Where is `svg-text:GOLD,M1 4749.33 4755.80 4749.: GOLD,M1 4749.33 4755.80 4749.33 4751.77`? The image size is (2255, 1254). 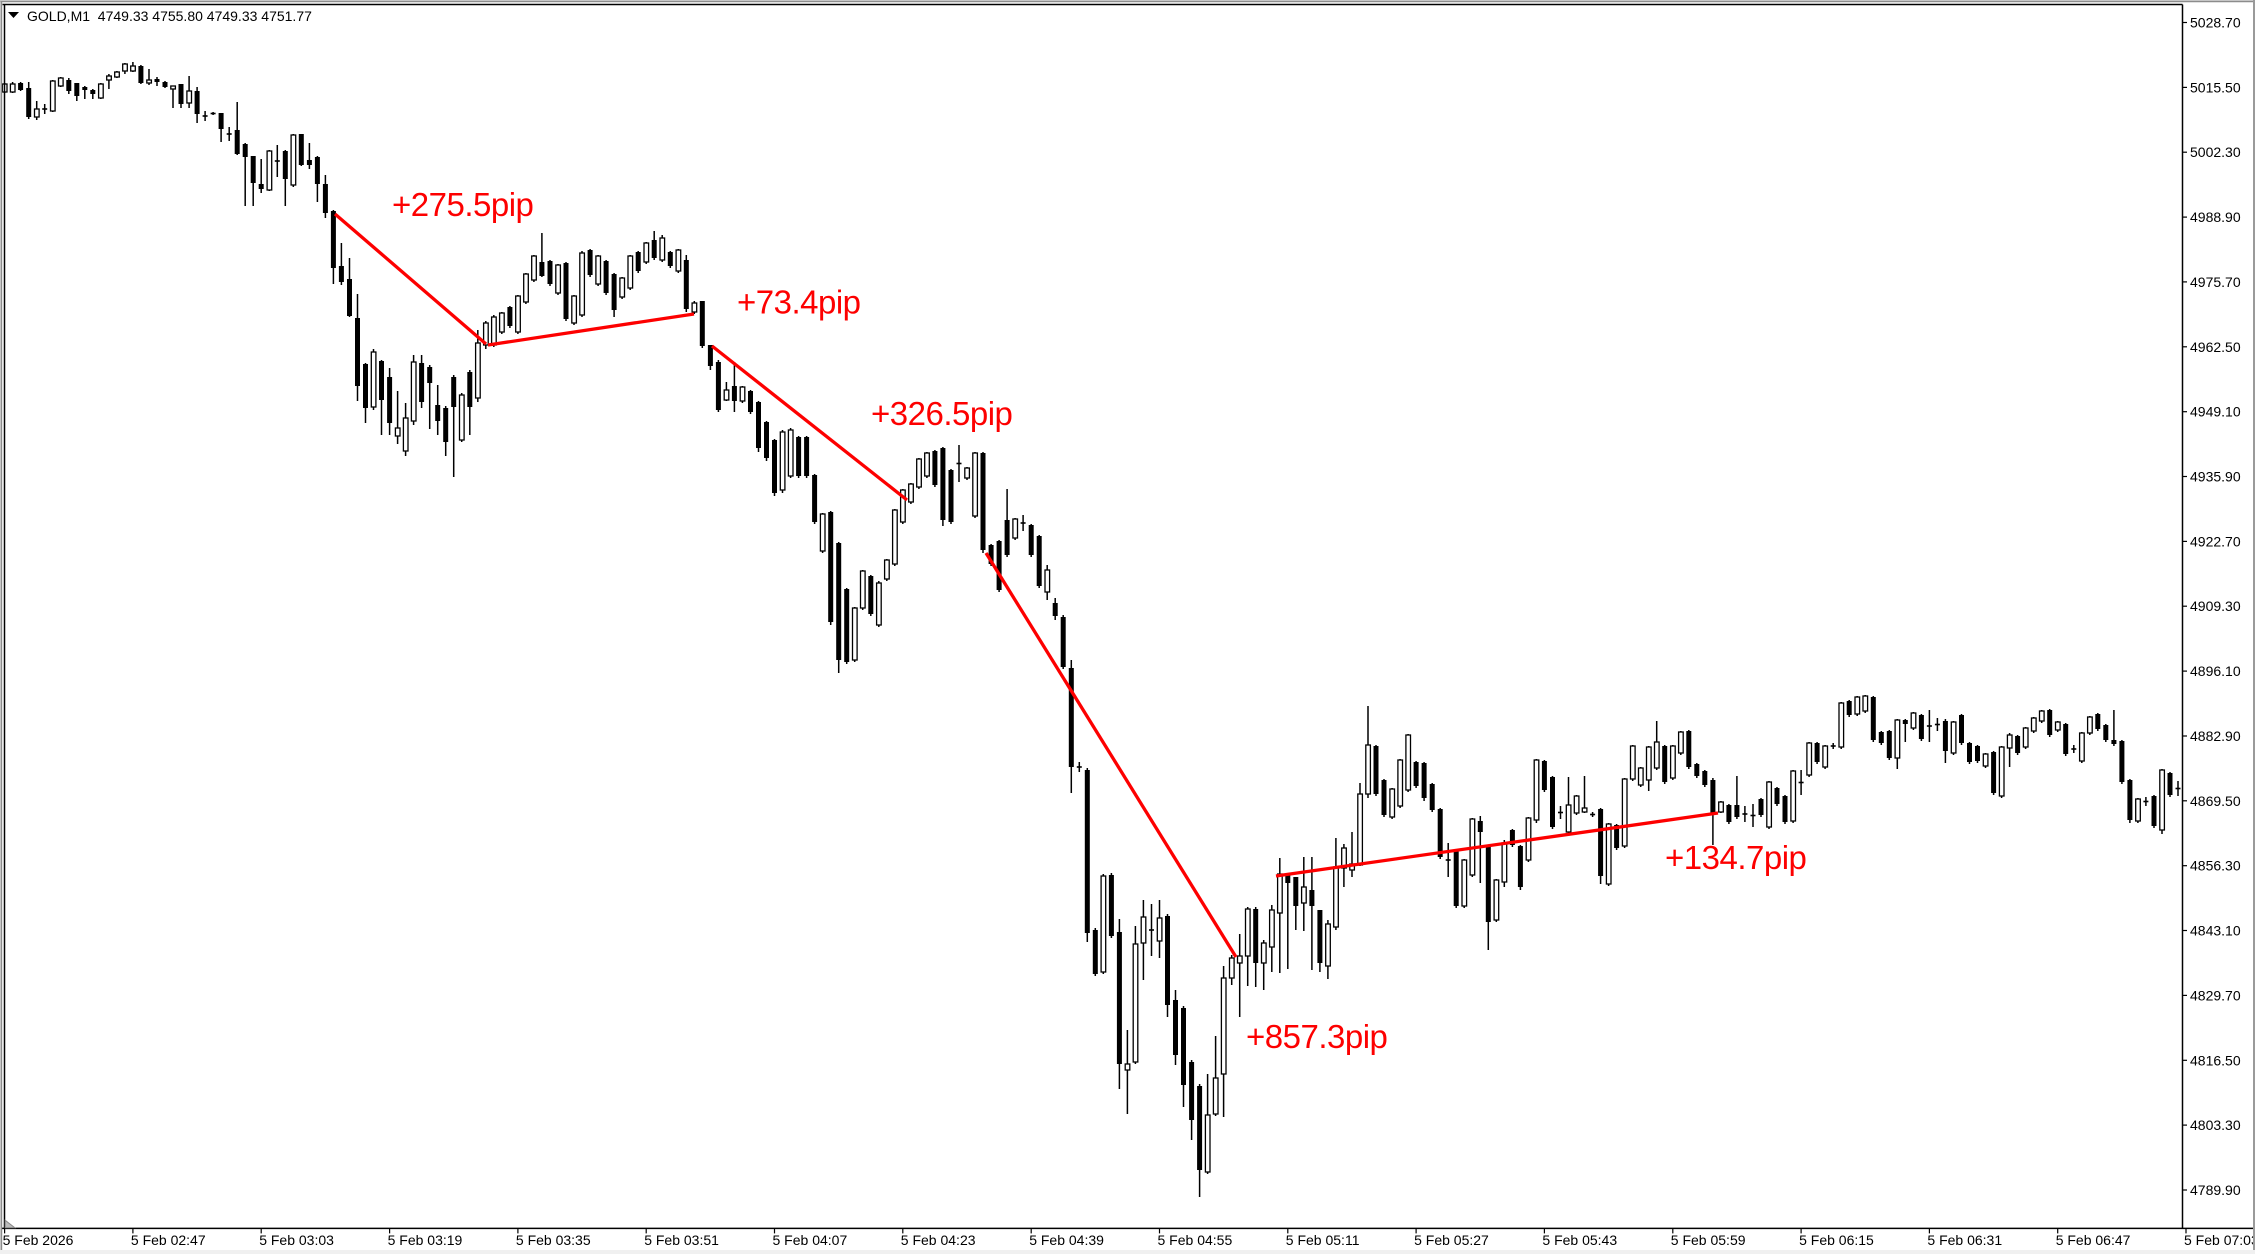
svg-text:GOLD,M1 4749.33 4755.80 4749.: GOLD,M1 4749.33 4755.80 4749.33 4751.77 is located at coordinates (169, 16).